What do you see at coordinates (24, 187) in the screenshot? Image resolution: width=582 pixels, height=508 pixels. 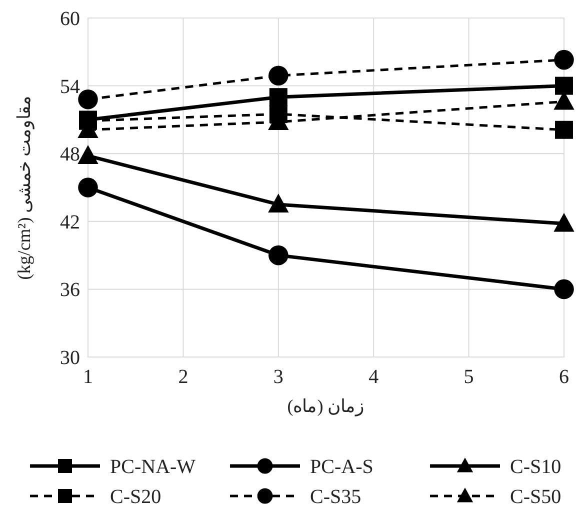 I see `y-axis-title: مقاومت خمشی (kg/cm²)` at bounding box center [24, 187].